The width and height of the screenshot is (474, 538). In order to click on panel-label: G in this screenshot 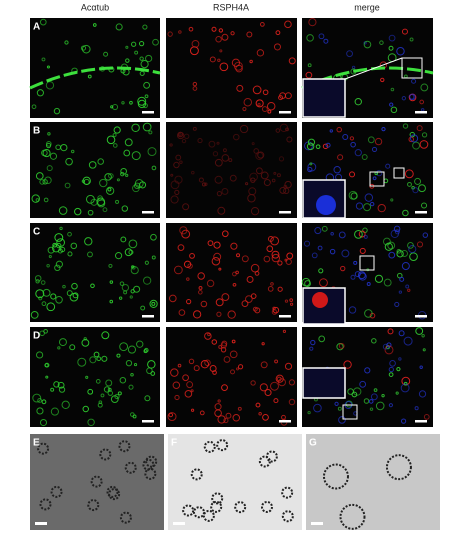, I will do `click(313, 443)`.